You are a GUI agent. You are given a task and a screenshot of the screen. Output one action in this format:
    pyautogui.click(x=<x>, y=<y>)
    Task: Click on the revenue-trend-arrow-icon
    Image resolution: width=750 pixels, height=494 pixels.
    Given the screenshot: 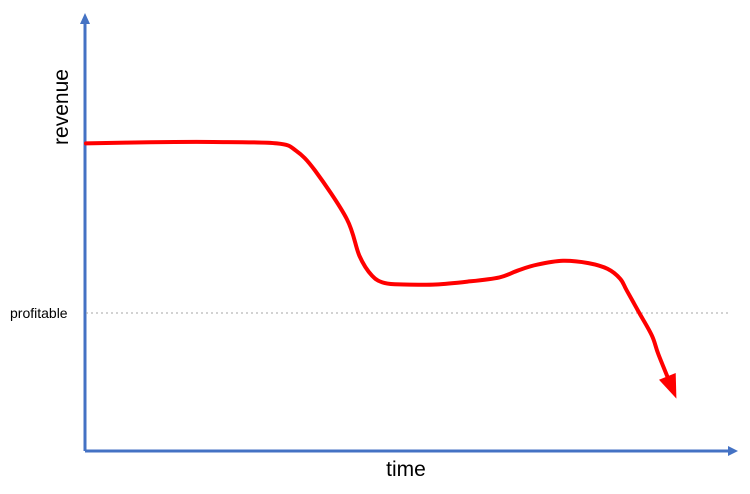 What is the action you would take?
    pyautogui.click(x=668, y=386)
    